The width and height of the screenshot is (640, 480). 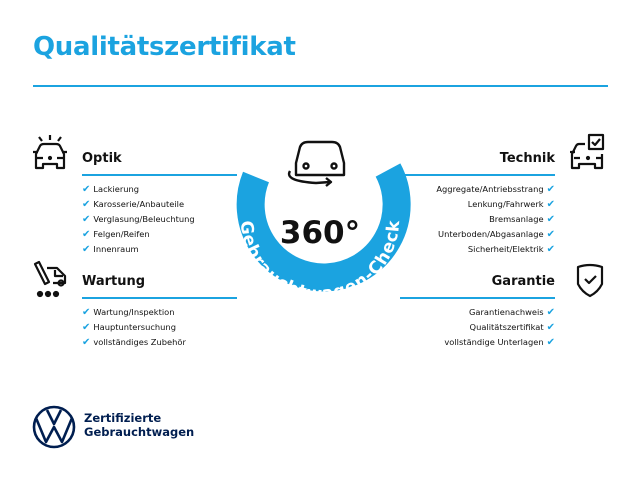 I want to click on list-item: ✔ Innenraum, so click(x=110, y=249).